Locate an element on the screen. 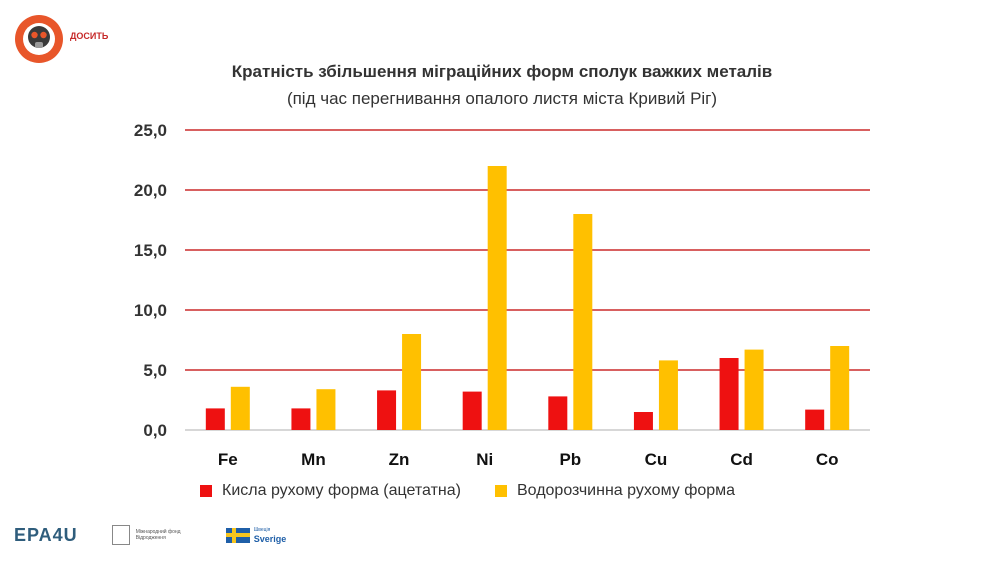  bar-water-ni is located at coordinates (497, 298).